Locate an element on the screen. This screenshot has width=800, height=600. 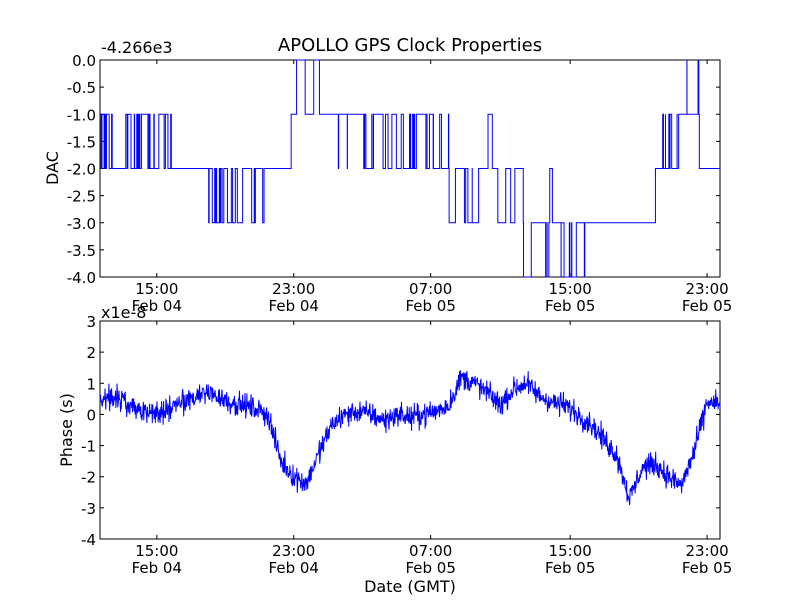
x-axis-label: Date (GMT) is located at coordinates (410, 586).